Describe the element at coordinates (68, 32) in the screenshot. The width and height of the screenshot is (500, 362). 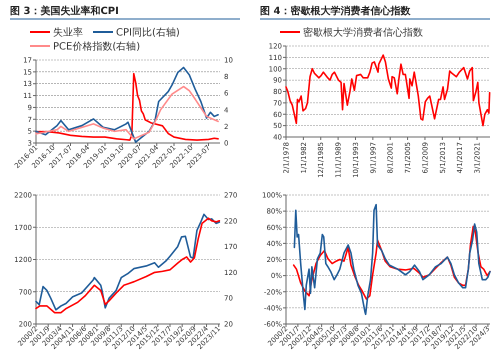
I see `legend-label: 失业率` at that location.